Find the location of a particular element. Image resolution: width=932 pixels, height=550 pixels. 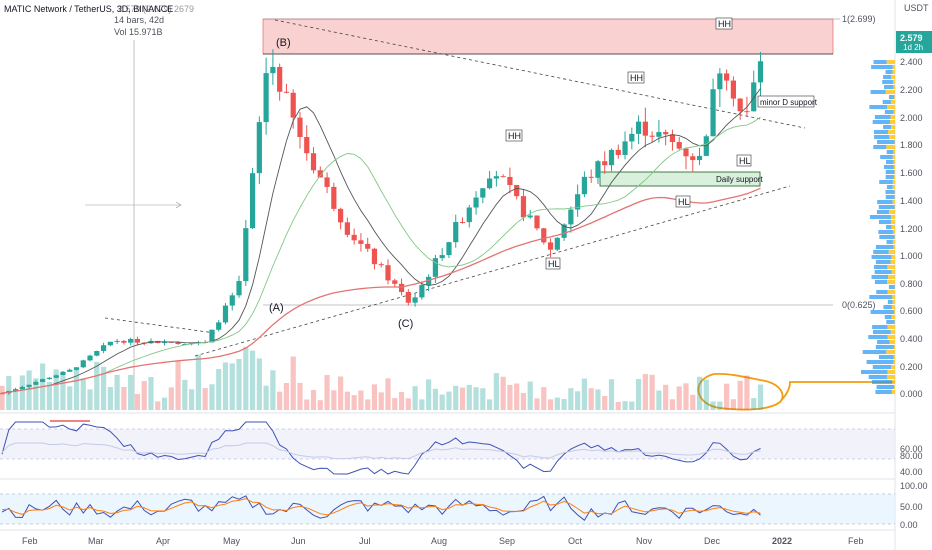

hh-tag: HH is located at coordinates (636, 77).